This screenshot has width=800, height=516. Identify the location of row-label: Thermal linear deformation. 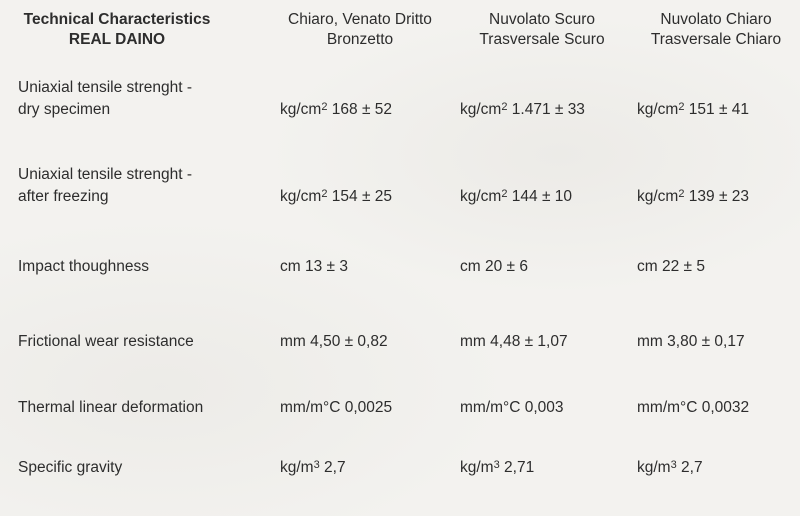
(134, 408).